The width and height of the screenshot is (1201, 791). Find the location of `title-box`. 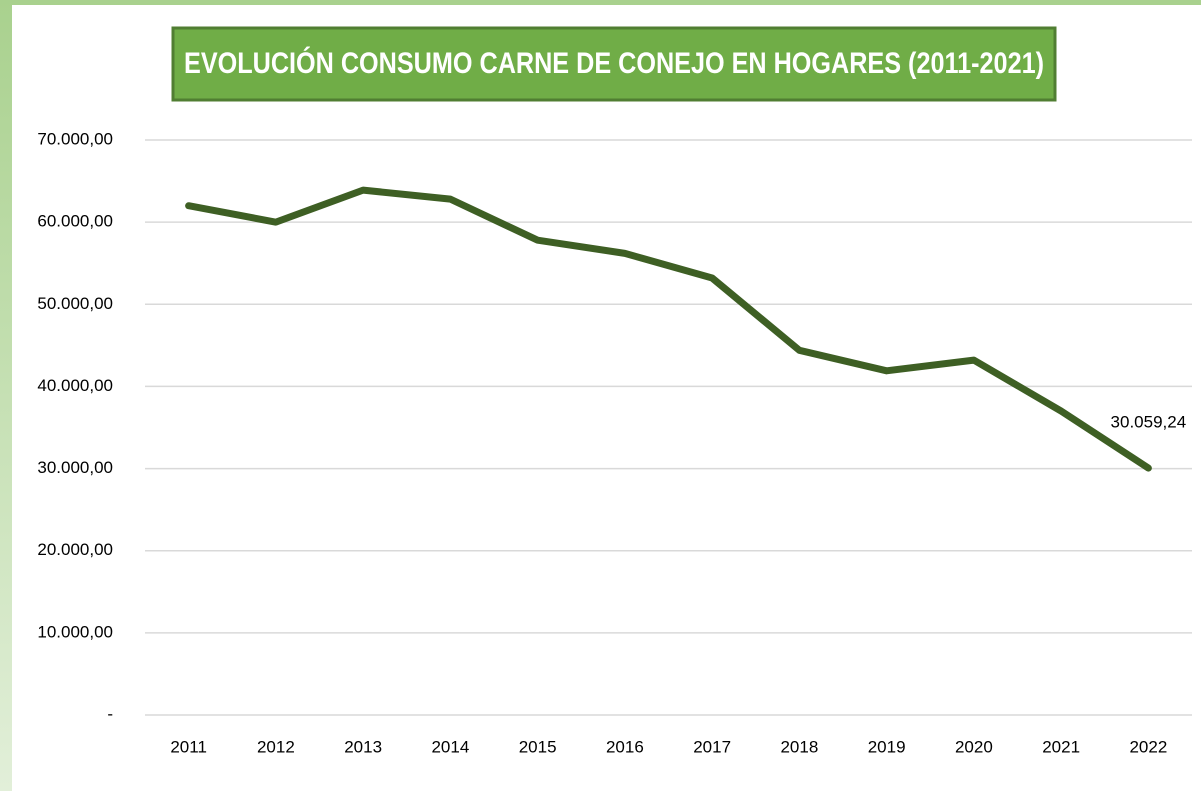

title-box is located at coordinates (614, 64).